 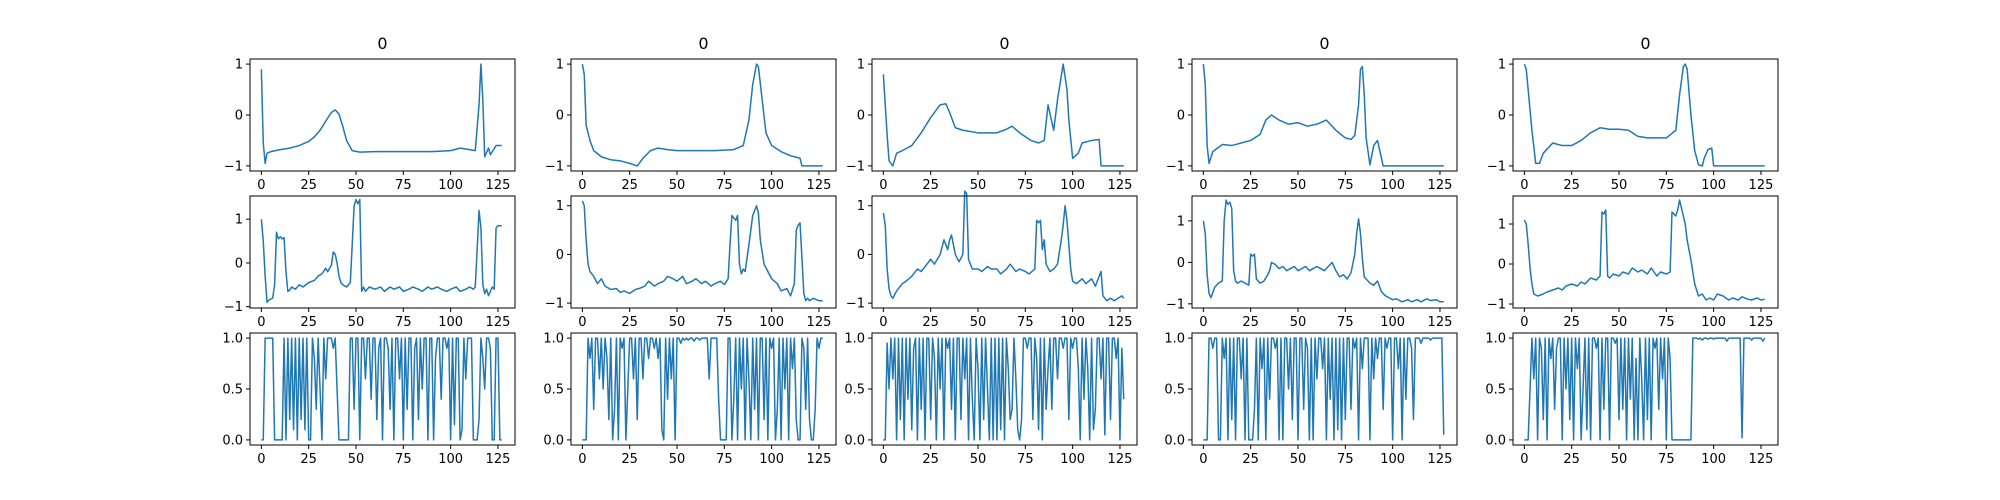 I want to click on subplot-r1-c2: 0 25 50 75 100 125 −1 0 1, so click(x=992, y=260).